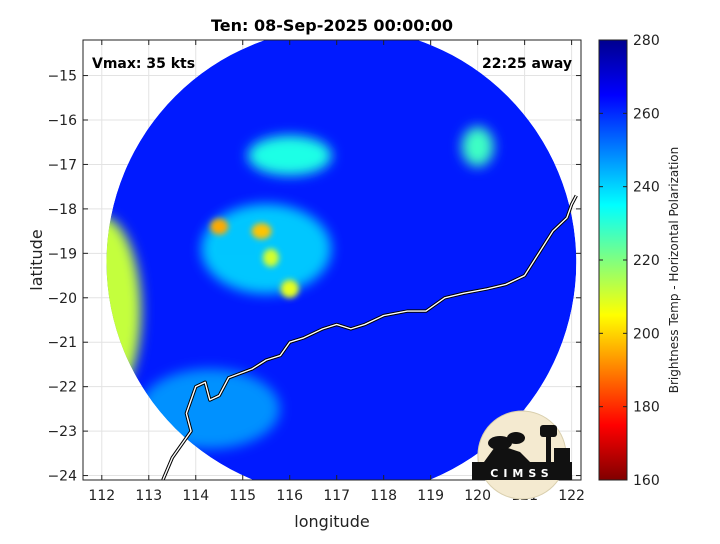 The image size is (720, 544). Describe the element at coordinates (629, 261) in the screenshot. I see `colorbar-ticks: 280 260 240 220 200 180 160` at that location.